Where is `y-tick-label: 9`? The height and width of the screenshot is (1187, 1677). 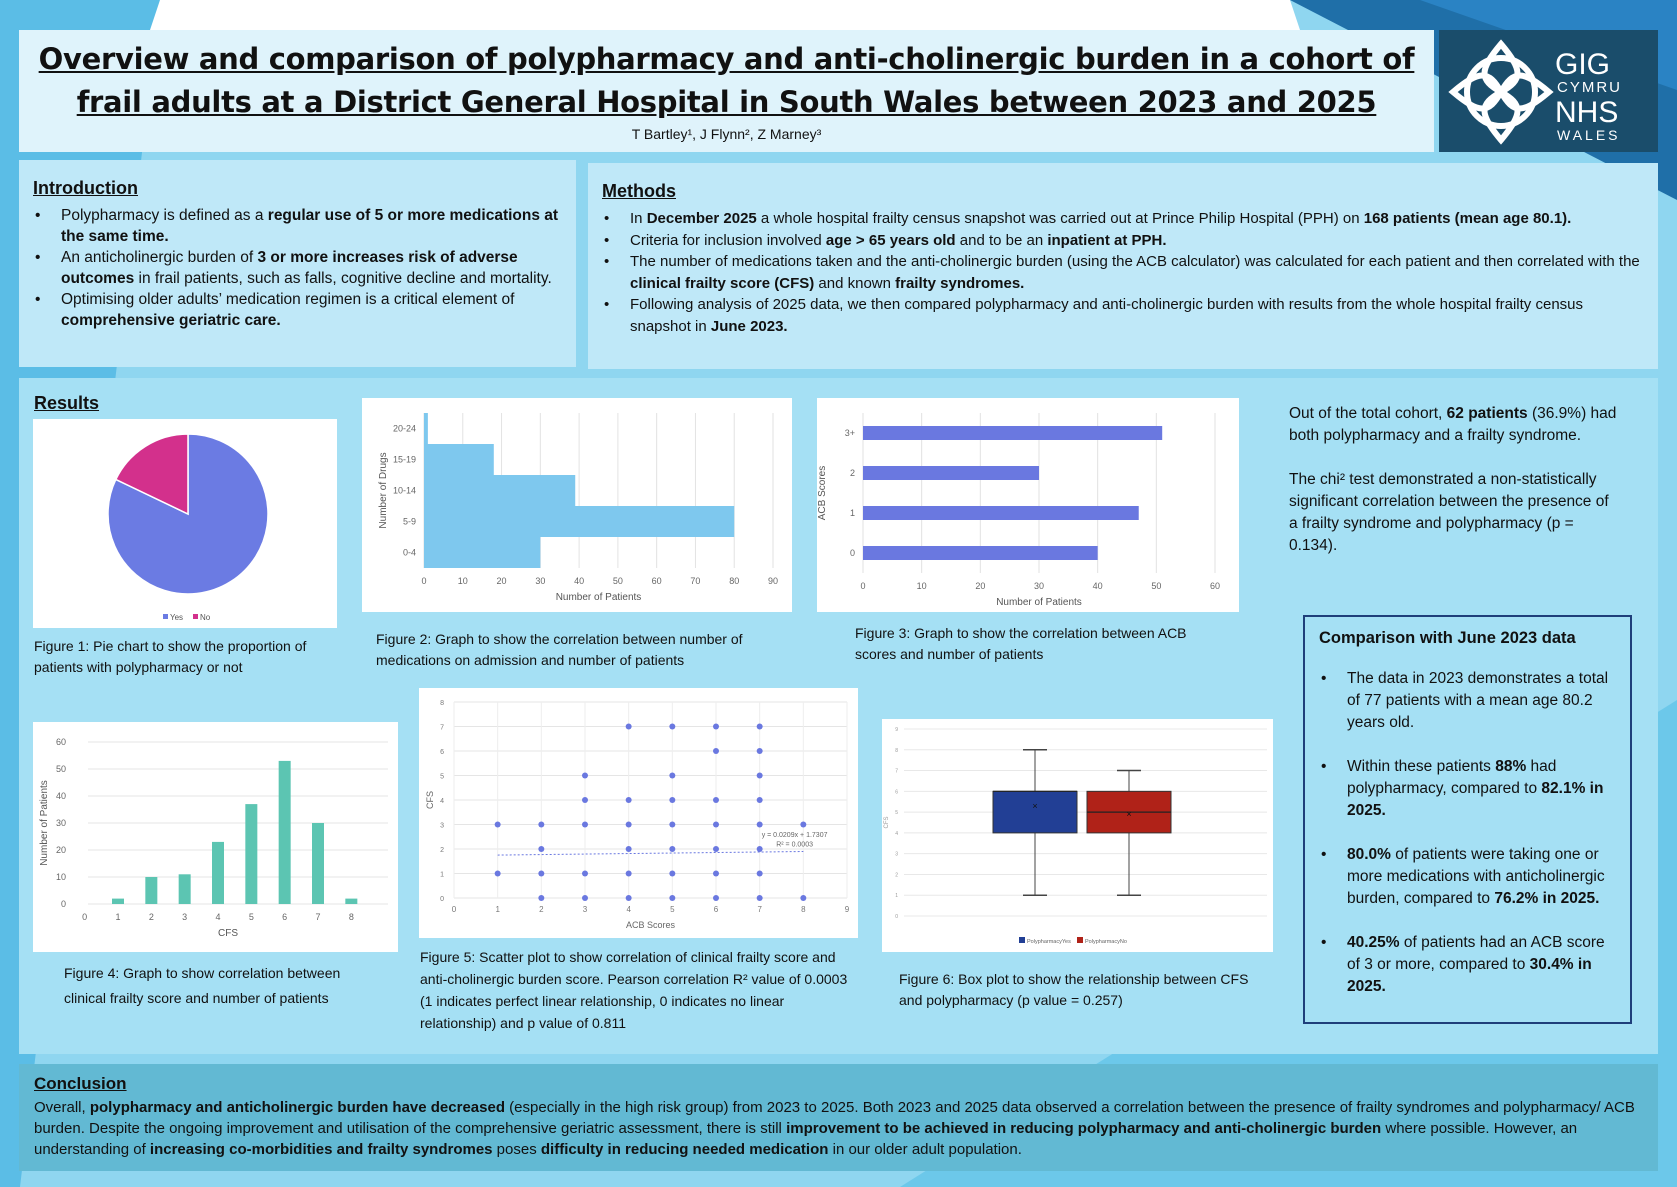 y-tick-label: 9 is located at coordinates (896, 730).